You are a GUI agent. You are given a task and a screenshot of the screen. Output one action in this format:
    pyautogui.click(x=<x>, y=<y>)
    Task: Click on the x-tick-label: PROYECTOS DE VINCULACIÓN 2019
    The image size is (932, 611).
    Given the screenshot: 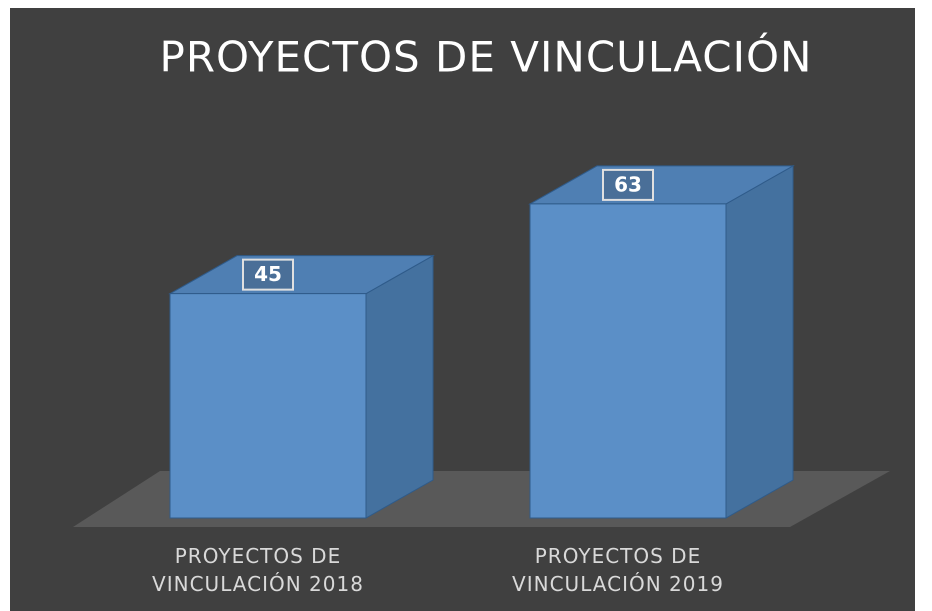 What is the action you would take?
    pyautogui.click(x=618, y=570)
    